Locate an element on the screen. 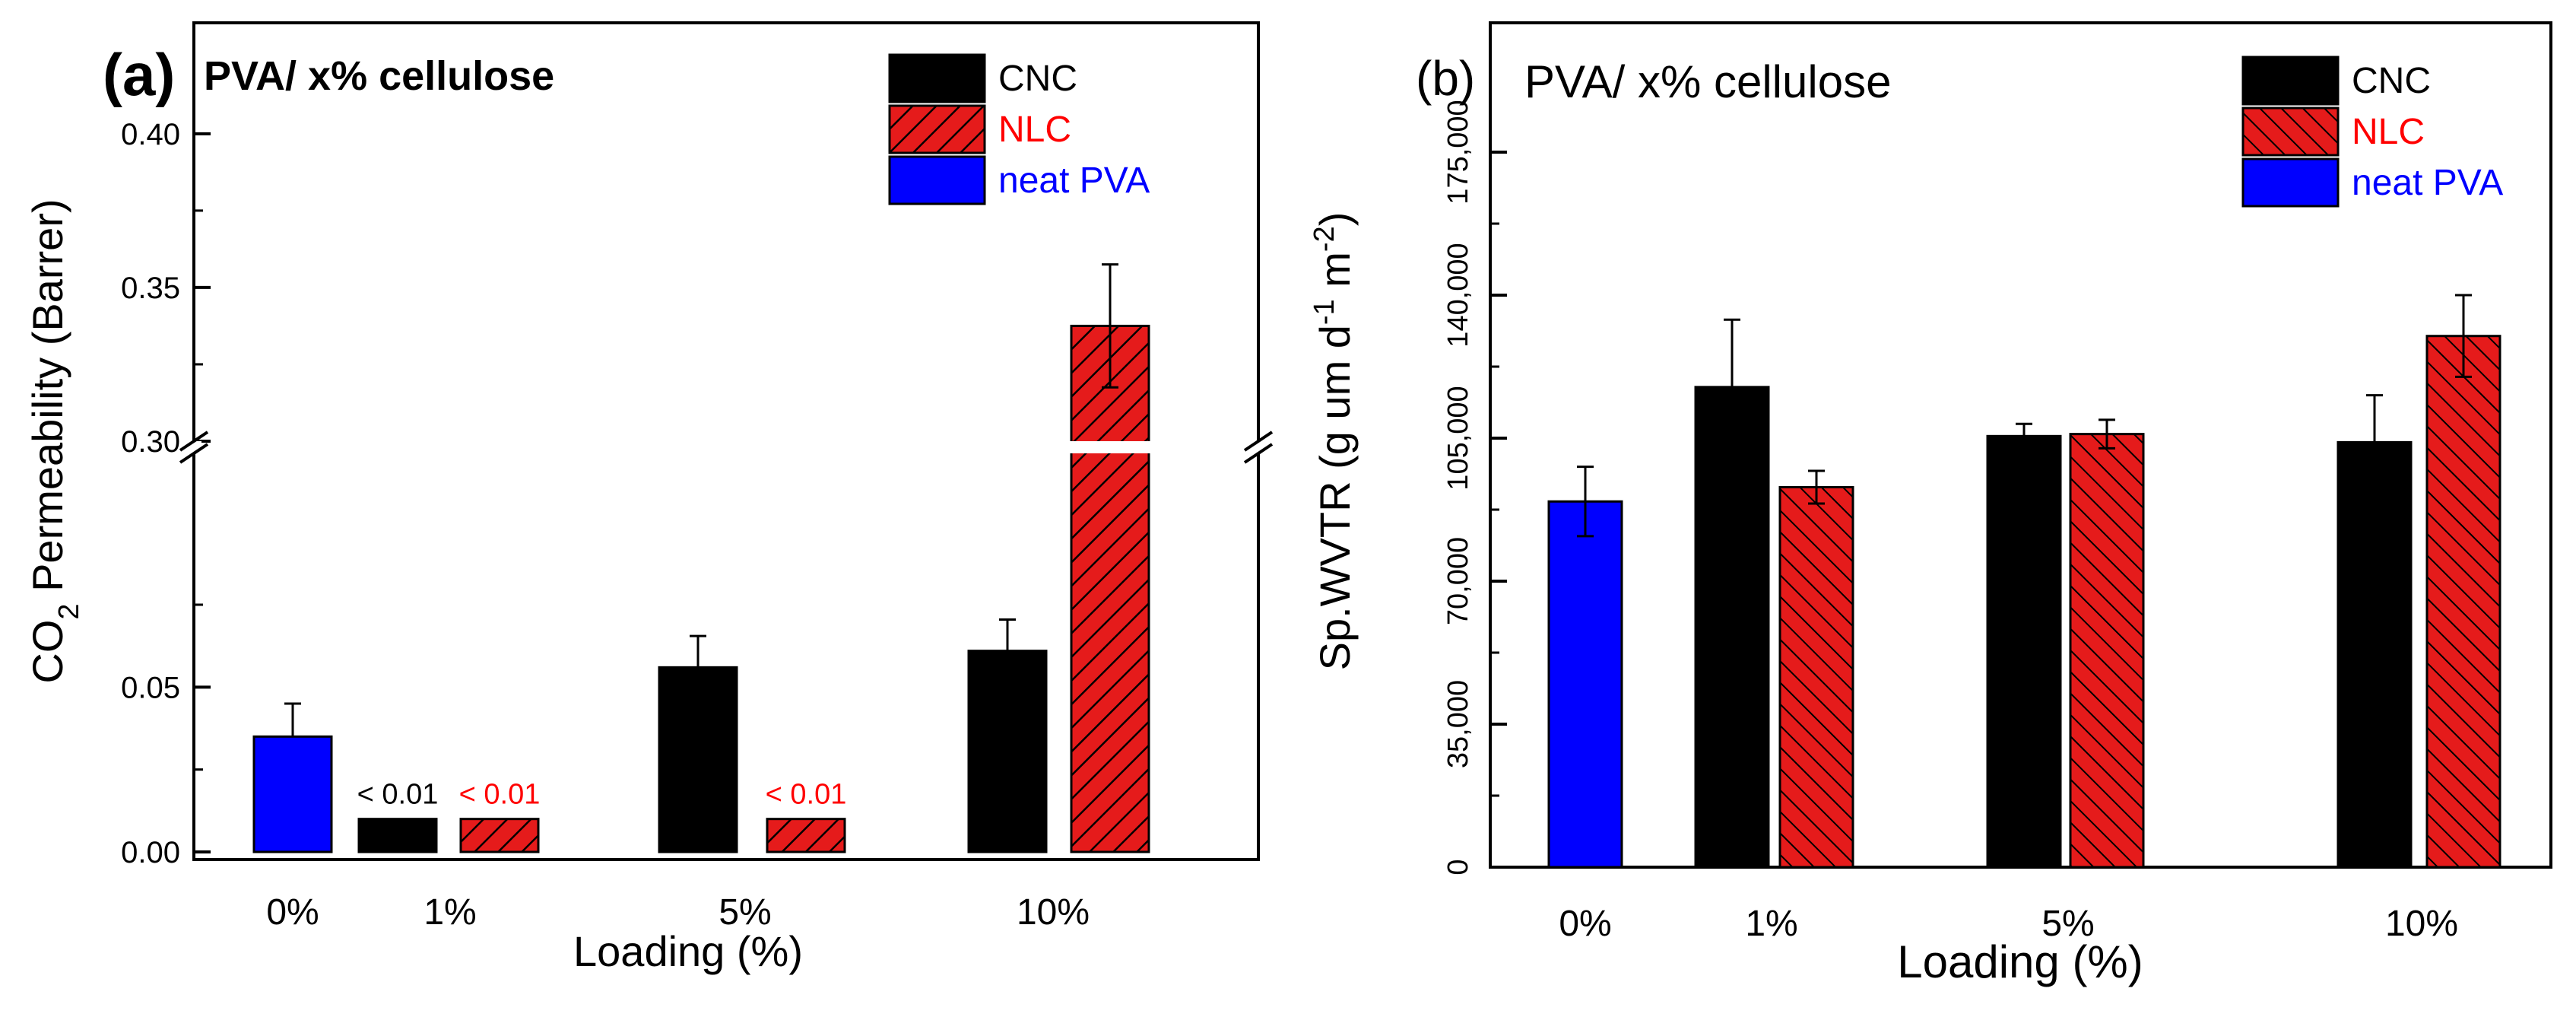 The height and width of the screenshot is (1017, 2576). legend-label-b: neat PVA is located at coordinates (2427, 183).